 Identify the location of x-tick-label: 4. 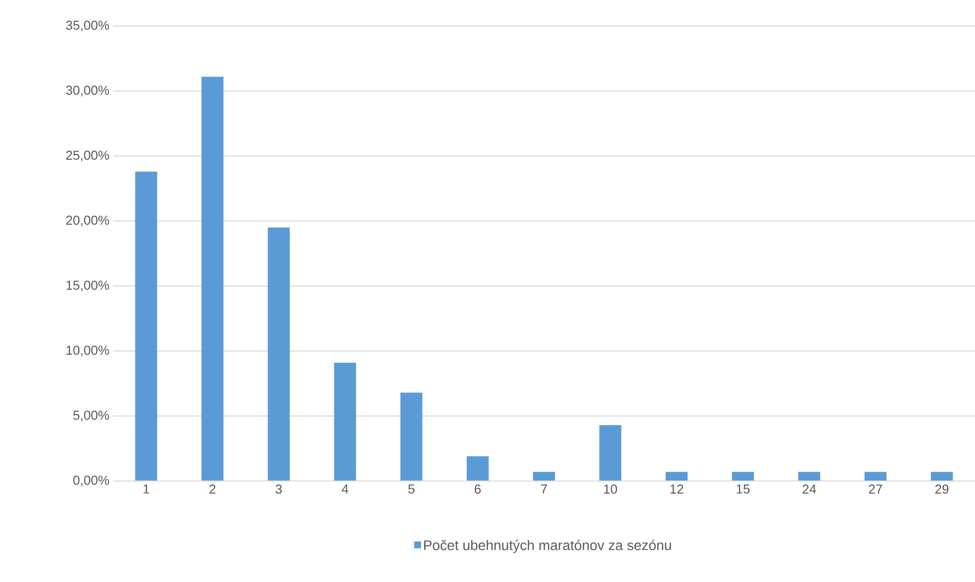
(345, 489).